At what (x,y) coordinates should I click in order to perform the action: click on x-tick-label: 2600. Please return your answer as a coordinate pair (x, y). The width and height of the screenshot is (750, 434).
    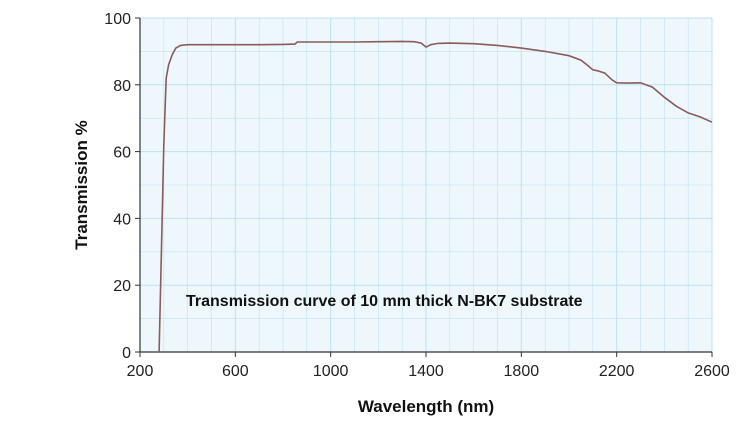
    Looking at the image, I should click on (712, 371).